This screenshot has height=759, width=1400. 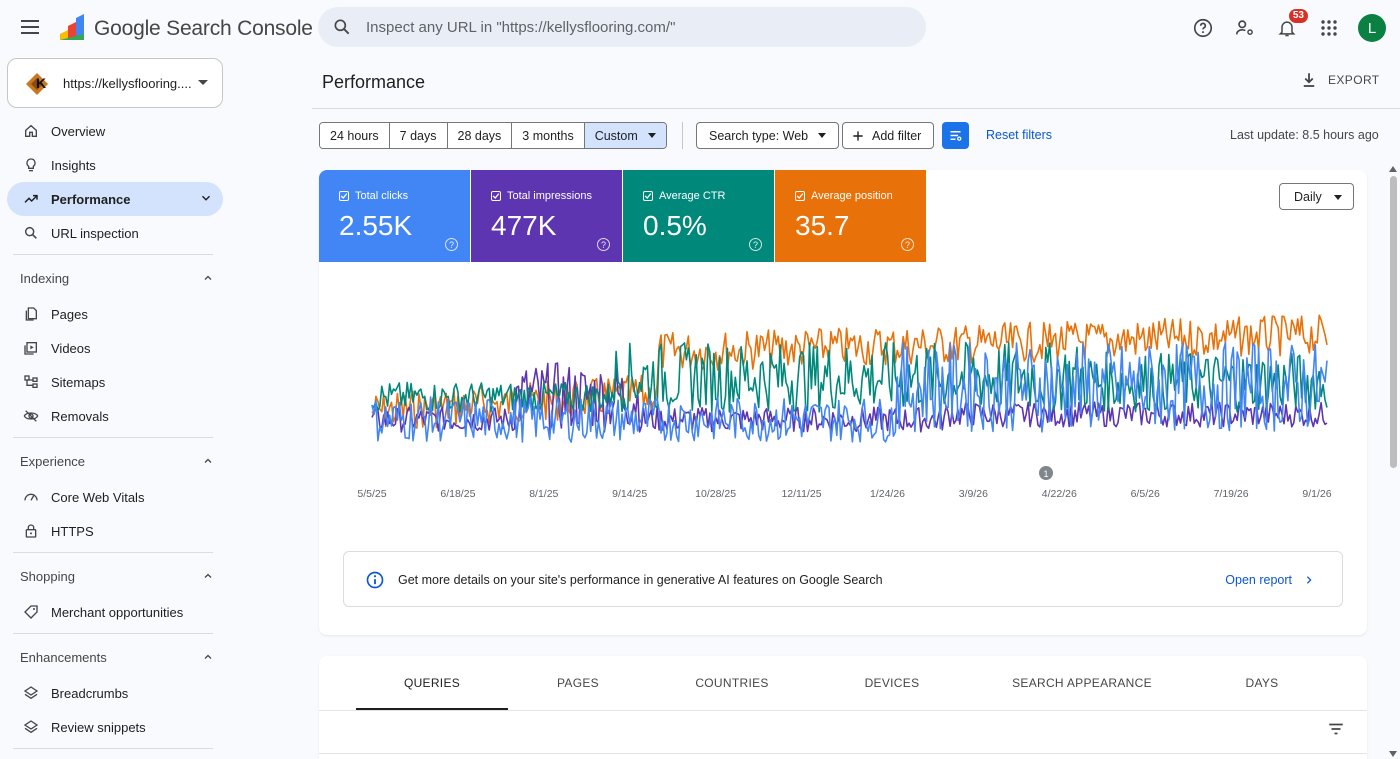 What do you see at coordinates (115, 348) in the screenshot?
I see `sidebar-item-videos: Videos` at bounding box center [115, 348].